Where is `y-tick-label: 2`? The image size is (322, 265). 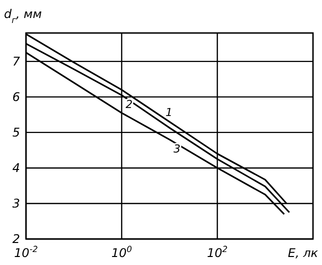 y-tick-label: 2 is located at coordinates (16, 239).